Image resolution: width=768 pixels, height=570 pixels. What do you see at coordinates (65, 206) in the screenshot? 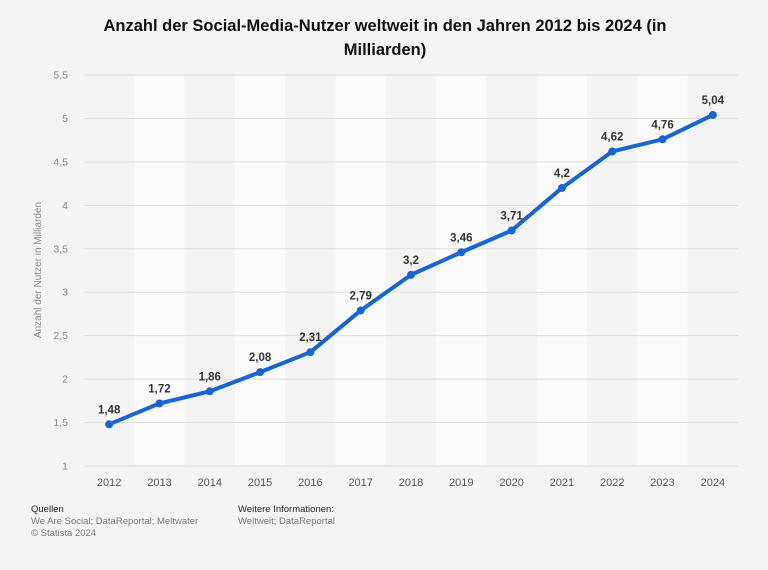
I see `y-tick-label: 4` at bounding box center [65, 206].